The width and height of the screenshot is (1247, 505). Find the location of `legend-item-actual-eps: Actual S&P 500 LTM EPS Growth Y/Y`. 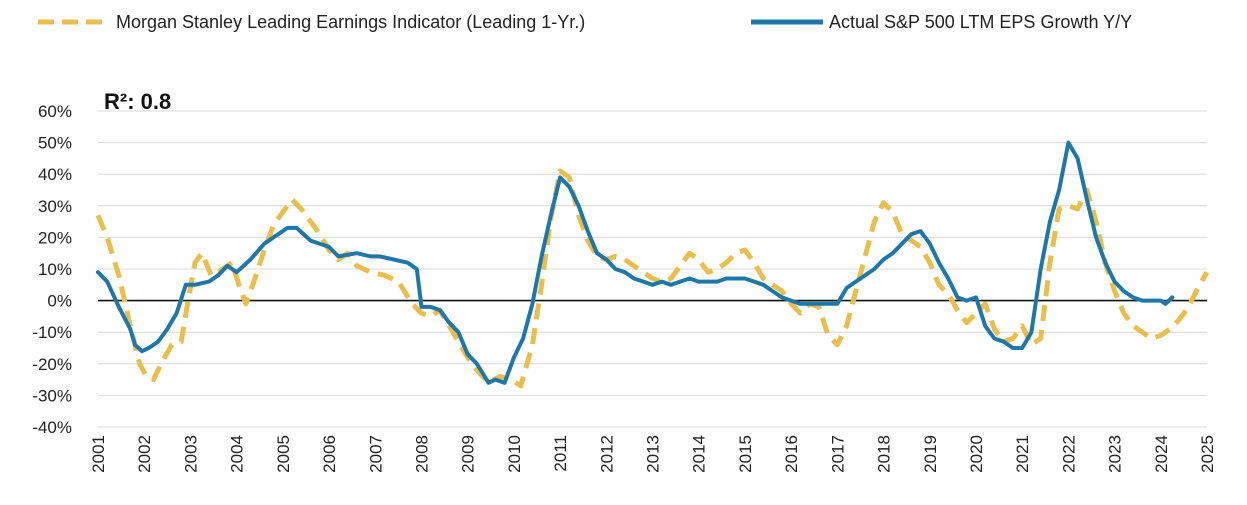

legend-item-actual-eps: Actual S&P 500 LTM EPS Growth Y/Y is located at coordinates (941, 22).